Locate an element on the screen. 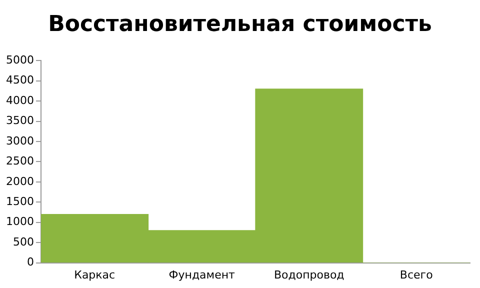  x-tick-label: Всего is located at coordinates (417, 275).